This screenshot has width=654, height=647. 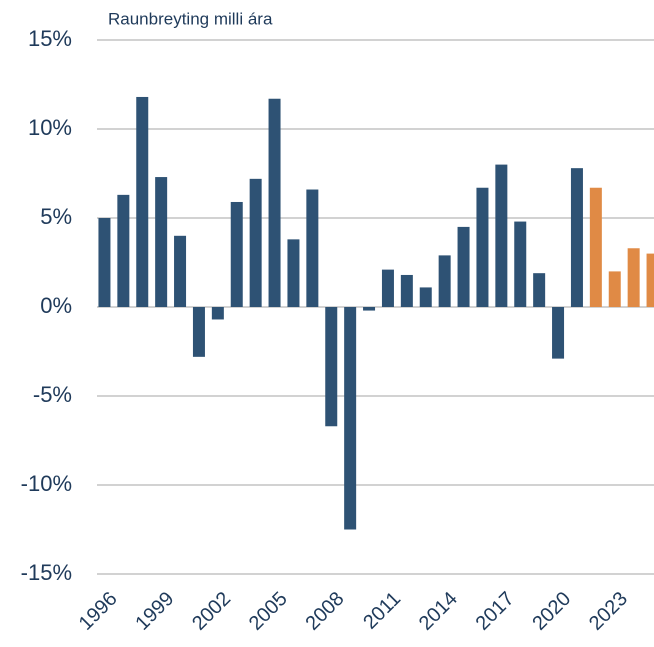 What do you see at coordinates (154, 611) in the screenshot?
I see `x-tick-label: 1999` at bounding box center [154, 611].